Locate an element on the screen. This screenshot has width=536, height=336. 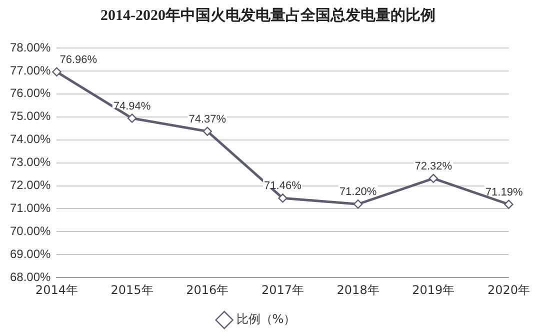
data-label: 71.46% is located at coordinates (283, 186).